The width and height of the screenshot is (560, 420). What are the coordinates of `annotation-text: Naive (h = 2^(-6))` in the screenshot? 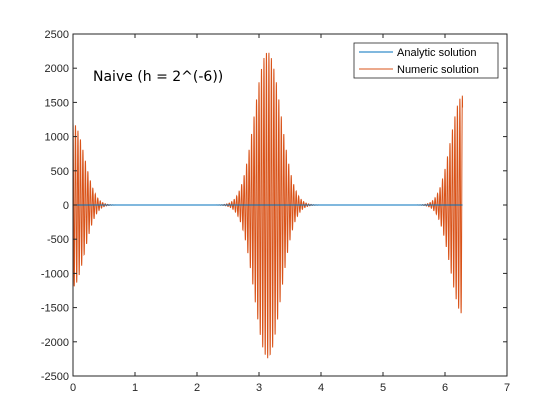 It's located at (158, 77).